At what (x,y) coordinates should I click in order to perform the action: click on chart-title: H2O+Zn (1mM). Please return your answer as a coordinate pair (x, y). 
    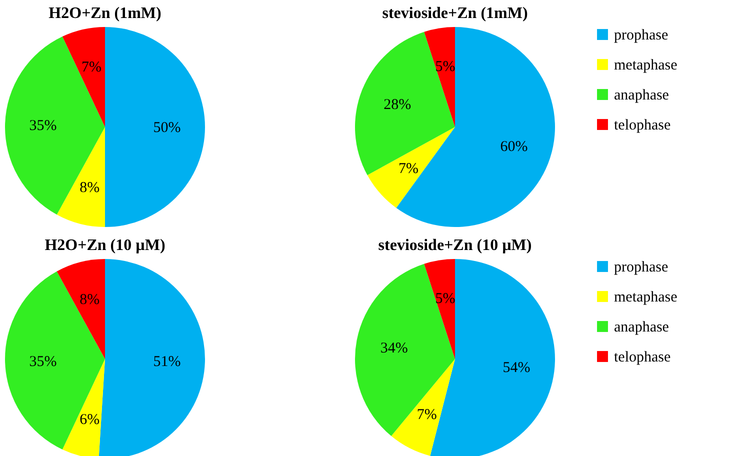
    Looking at the image, I should click on (105, 13).